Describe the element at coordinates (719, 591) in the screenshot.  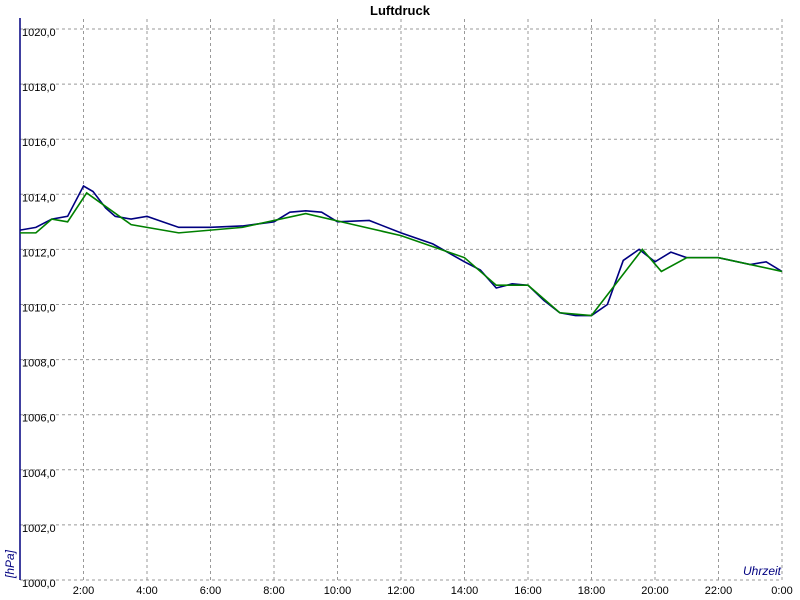
I see `x-tick-label: 22:00` at that location.